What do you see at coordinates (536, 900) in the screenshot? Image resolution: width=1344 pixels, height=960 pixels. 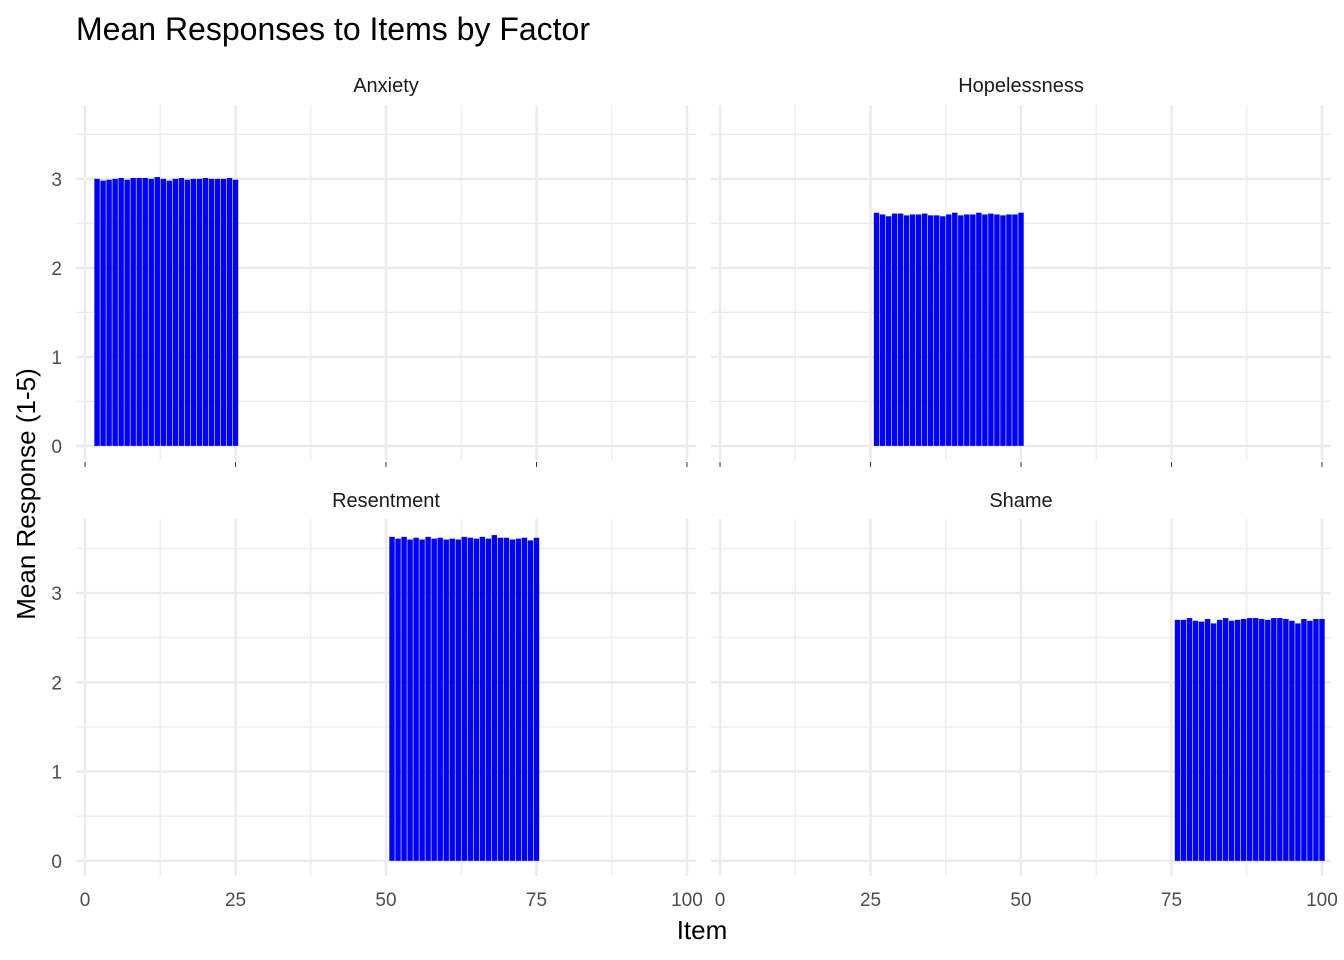 I see `x-tick-label: 75` at bounding box center [536, 900].